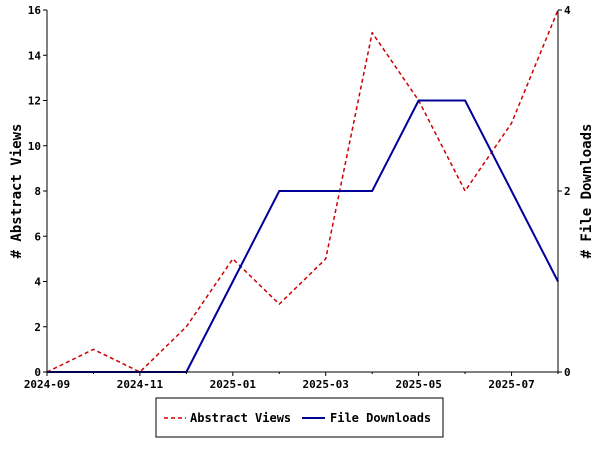 This screenshot has width=600, height=450. I want to click on x-tick-label: 2024-11, so click(140, 384).